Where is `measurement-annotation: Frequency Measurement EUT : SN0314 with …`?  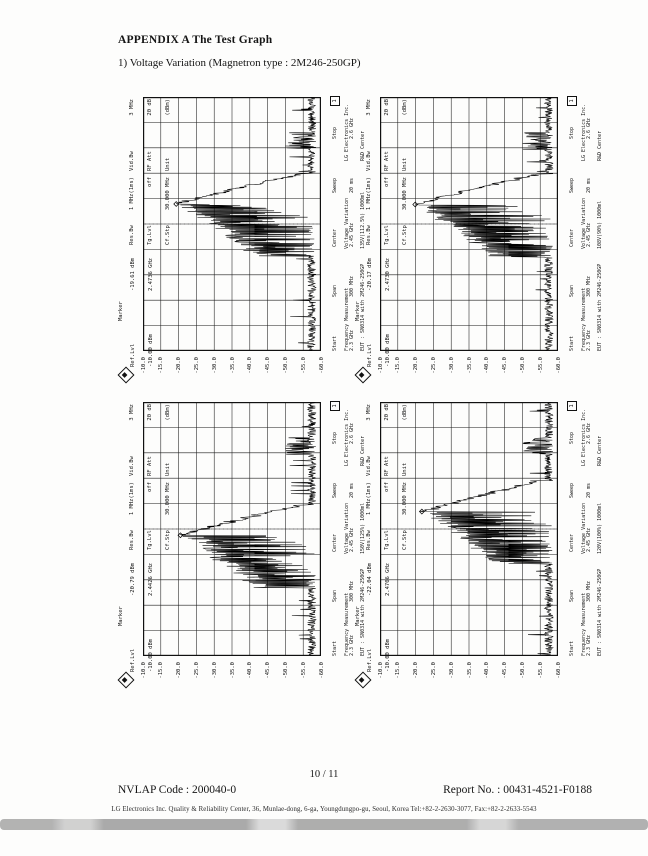
measurement-annotation: Frequency Measurement EUT : SN0314 with … is located at coordinates (593, 612).